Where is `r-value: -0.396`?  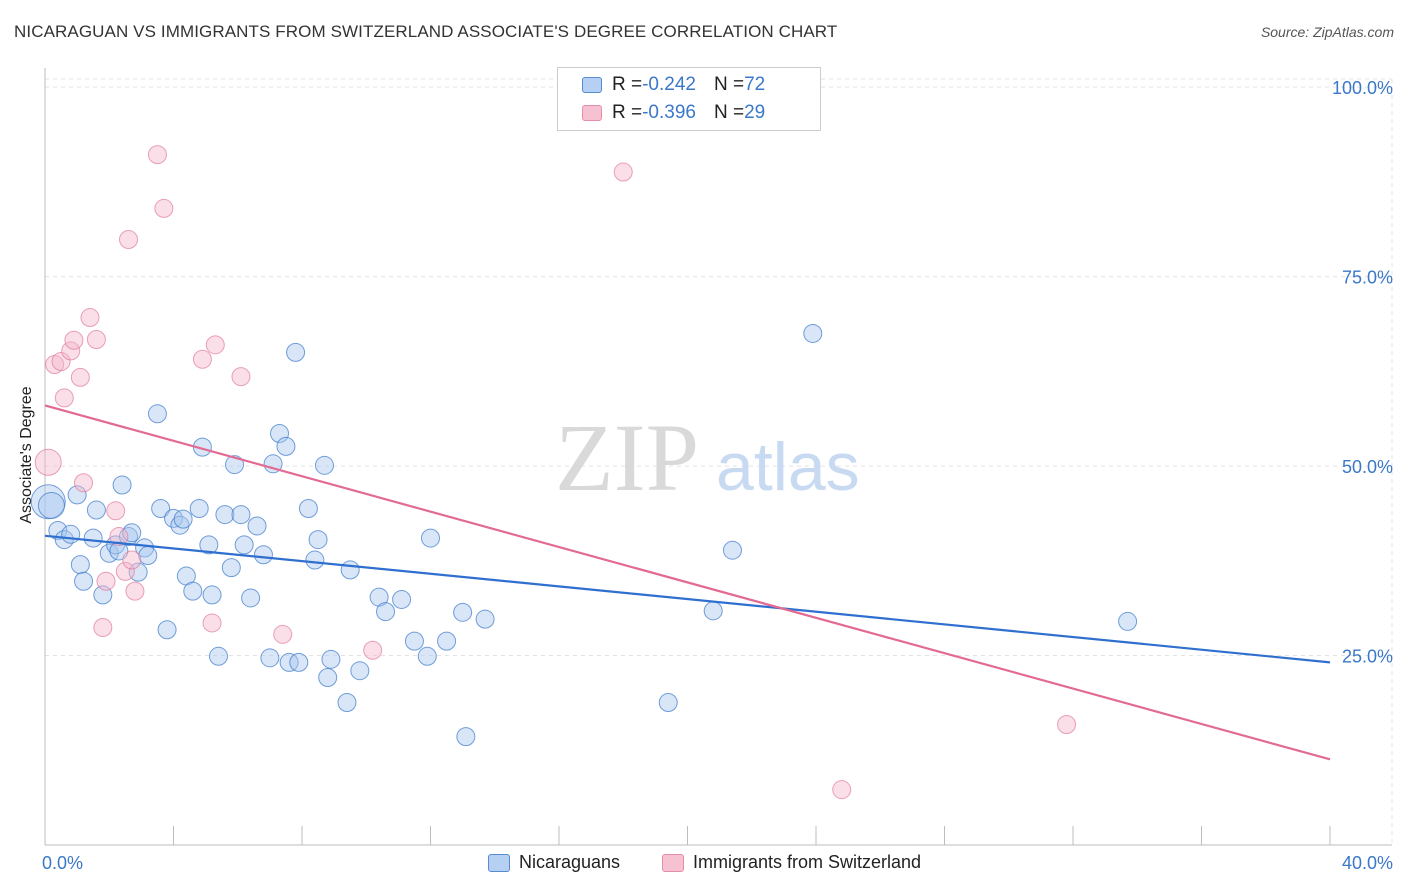
r-value: -0.396 is located at coordinates (669, 112).